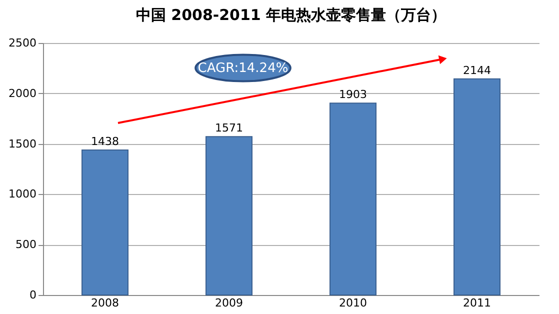 The height and width of the screenshot is (314, 559). I want to click on chart-title: 中国 2008-2011 年电热水壶零售量（万台）, so click(291, 15).